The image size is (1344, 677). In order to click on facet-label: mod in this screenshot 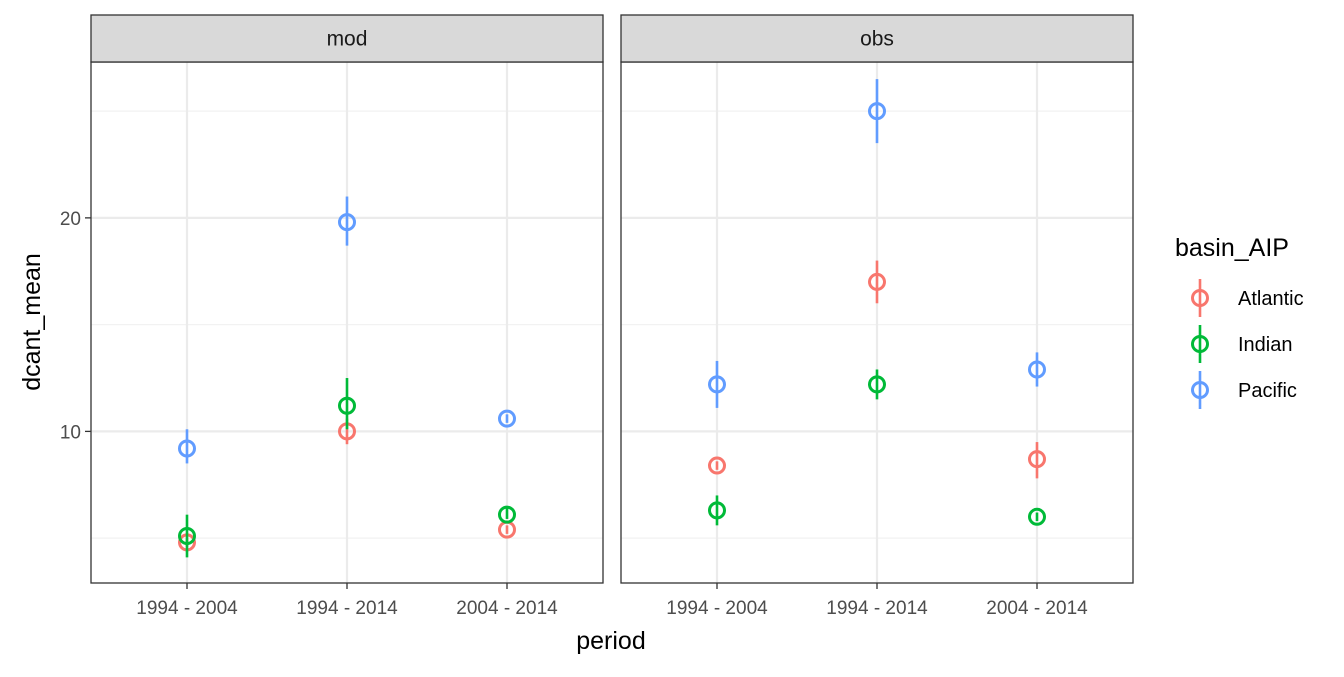, I will do `click(347, 39)`.